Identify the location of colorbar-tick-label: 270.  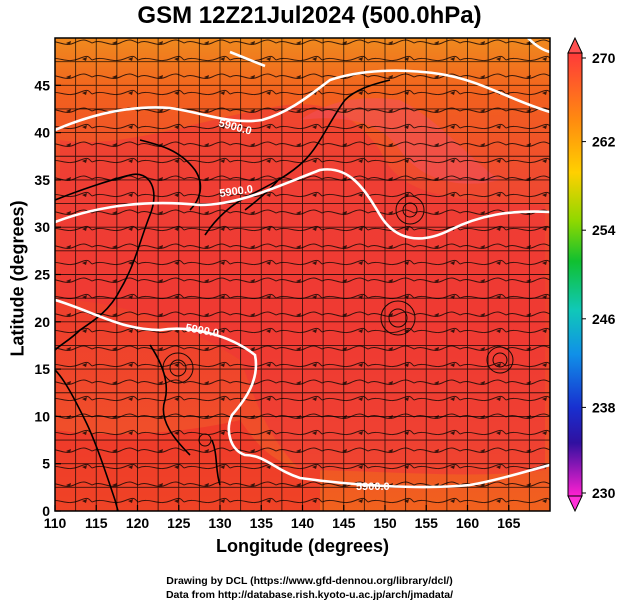
(604, 58).